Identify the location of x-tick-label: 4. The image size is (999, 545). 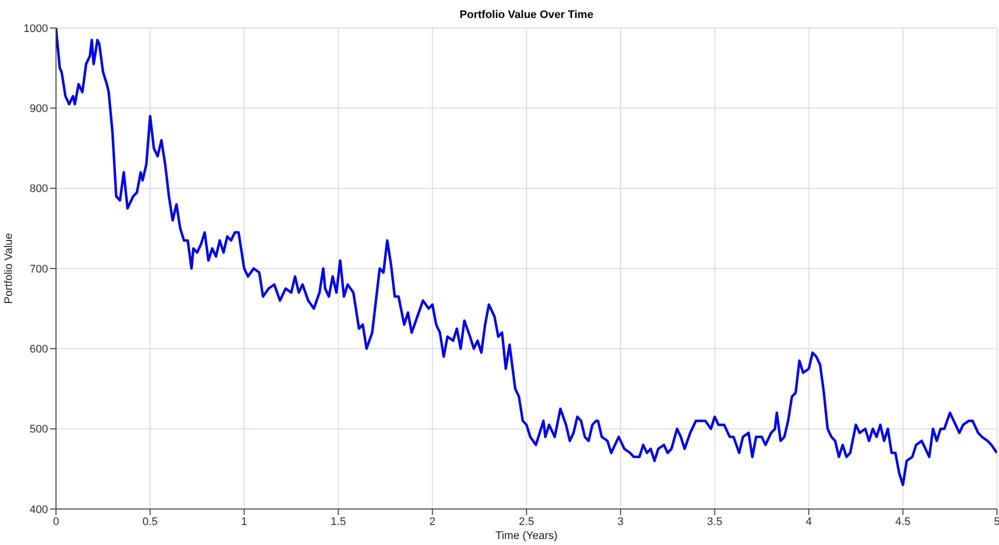
(809, 522).